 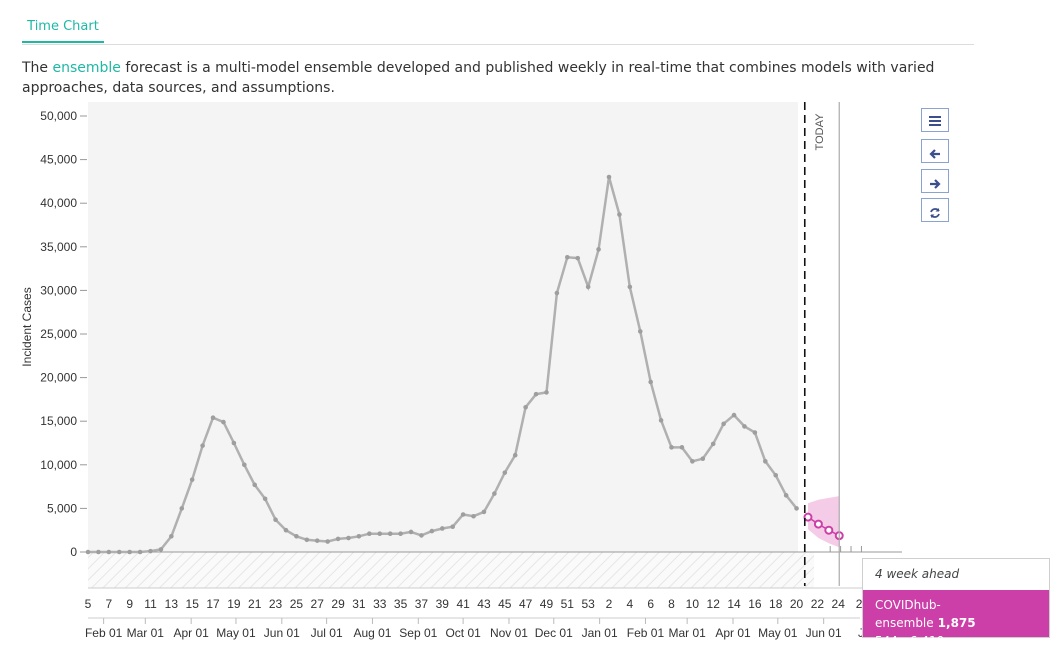 What do you see at coordinates (86, 68) in the screenshot?
I see `ensemble-link: ensemble` at bounding box center [86, 68].